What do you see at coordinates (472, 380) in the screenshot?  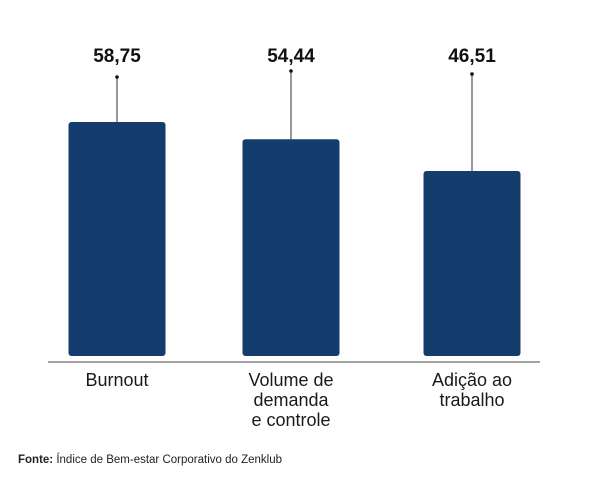 I see `category-label-2-0: Adição ao` at bounding box center [472, 380].